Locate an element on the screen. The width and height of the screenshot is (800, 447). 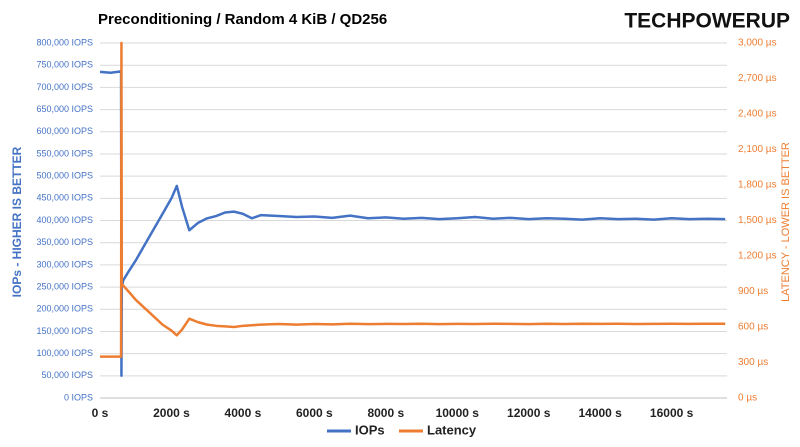
y-tick-label: 750,000 IOPS is located at coordinates (64, 65).